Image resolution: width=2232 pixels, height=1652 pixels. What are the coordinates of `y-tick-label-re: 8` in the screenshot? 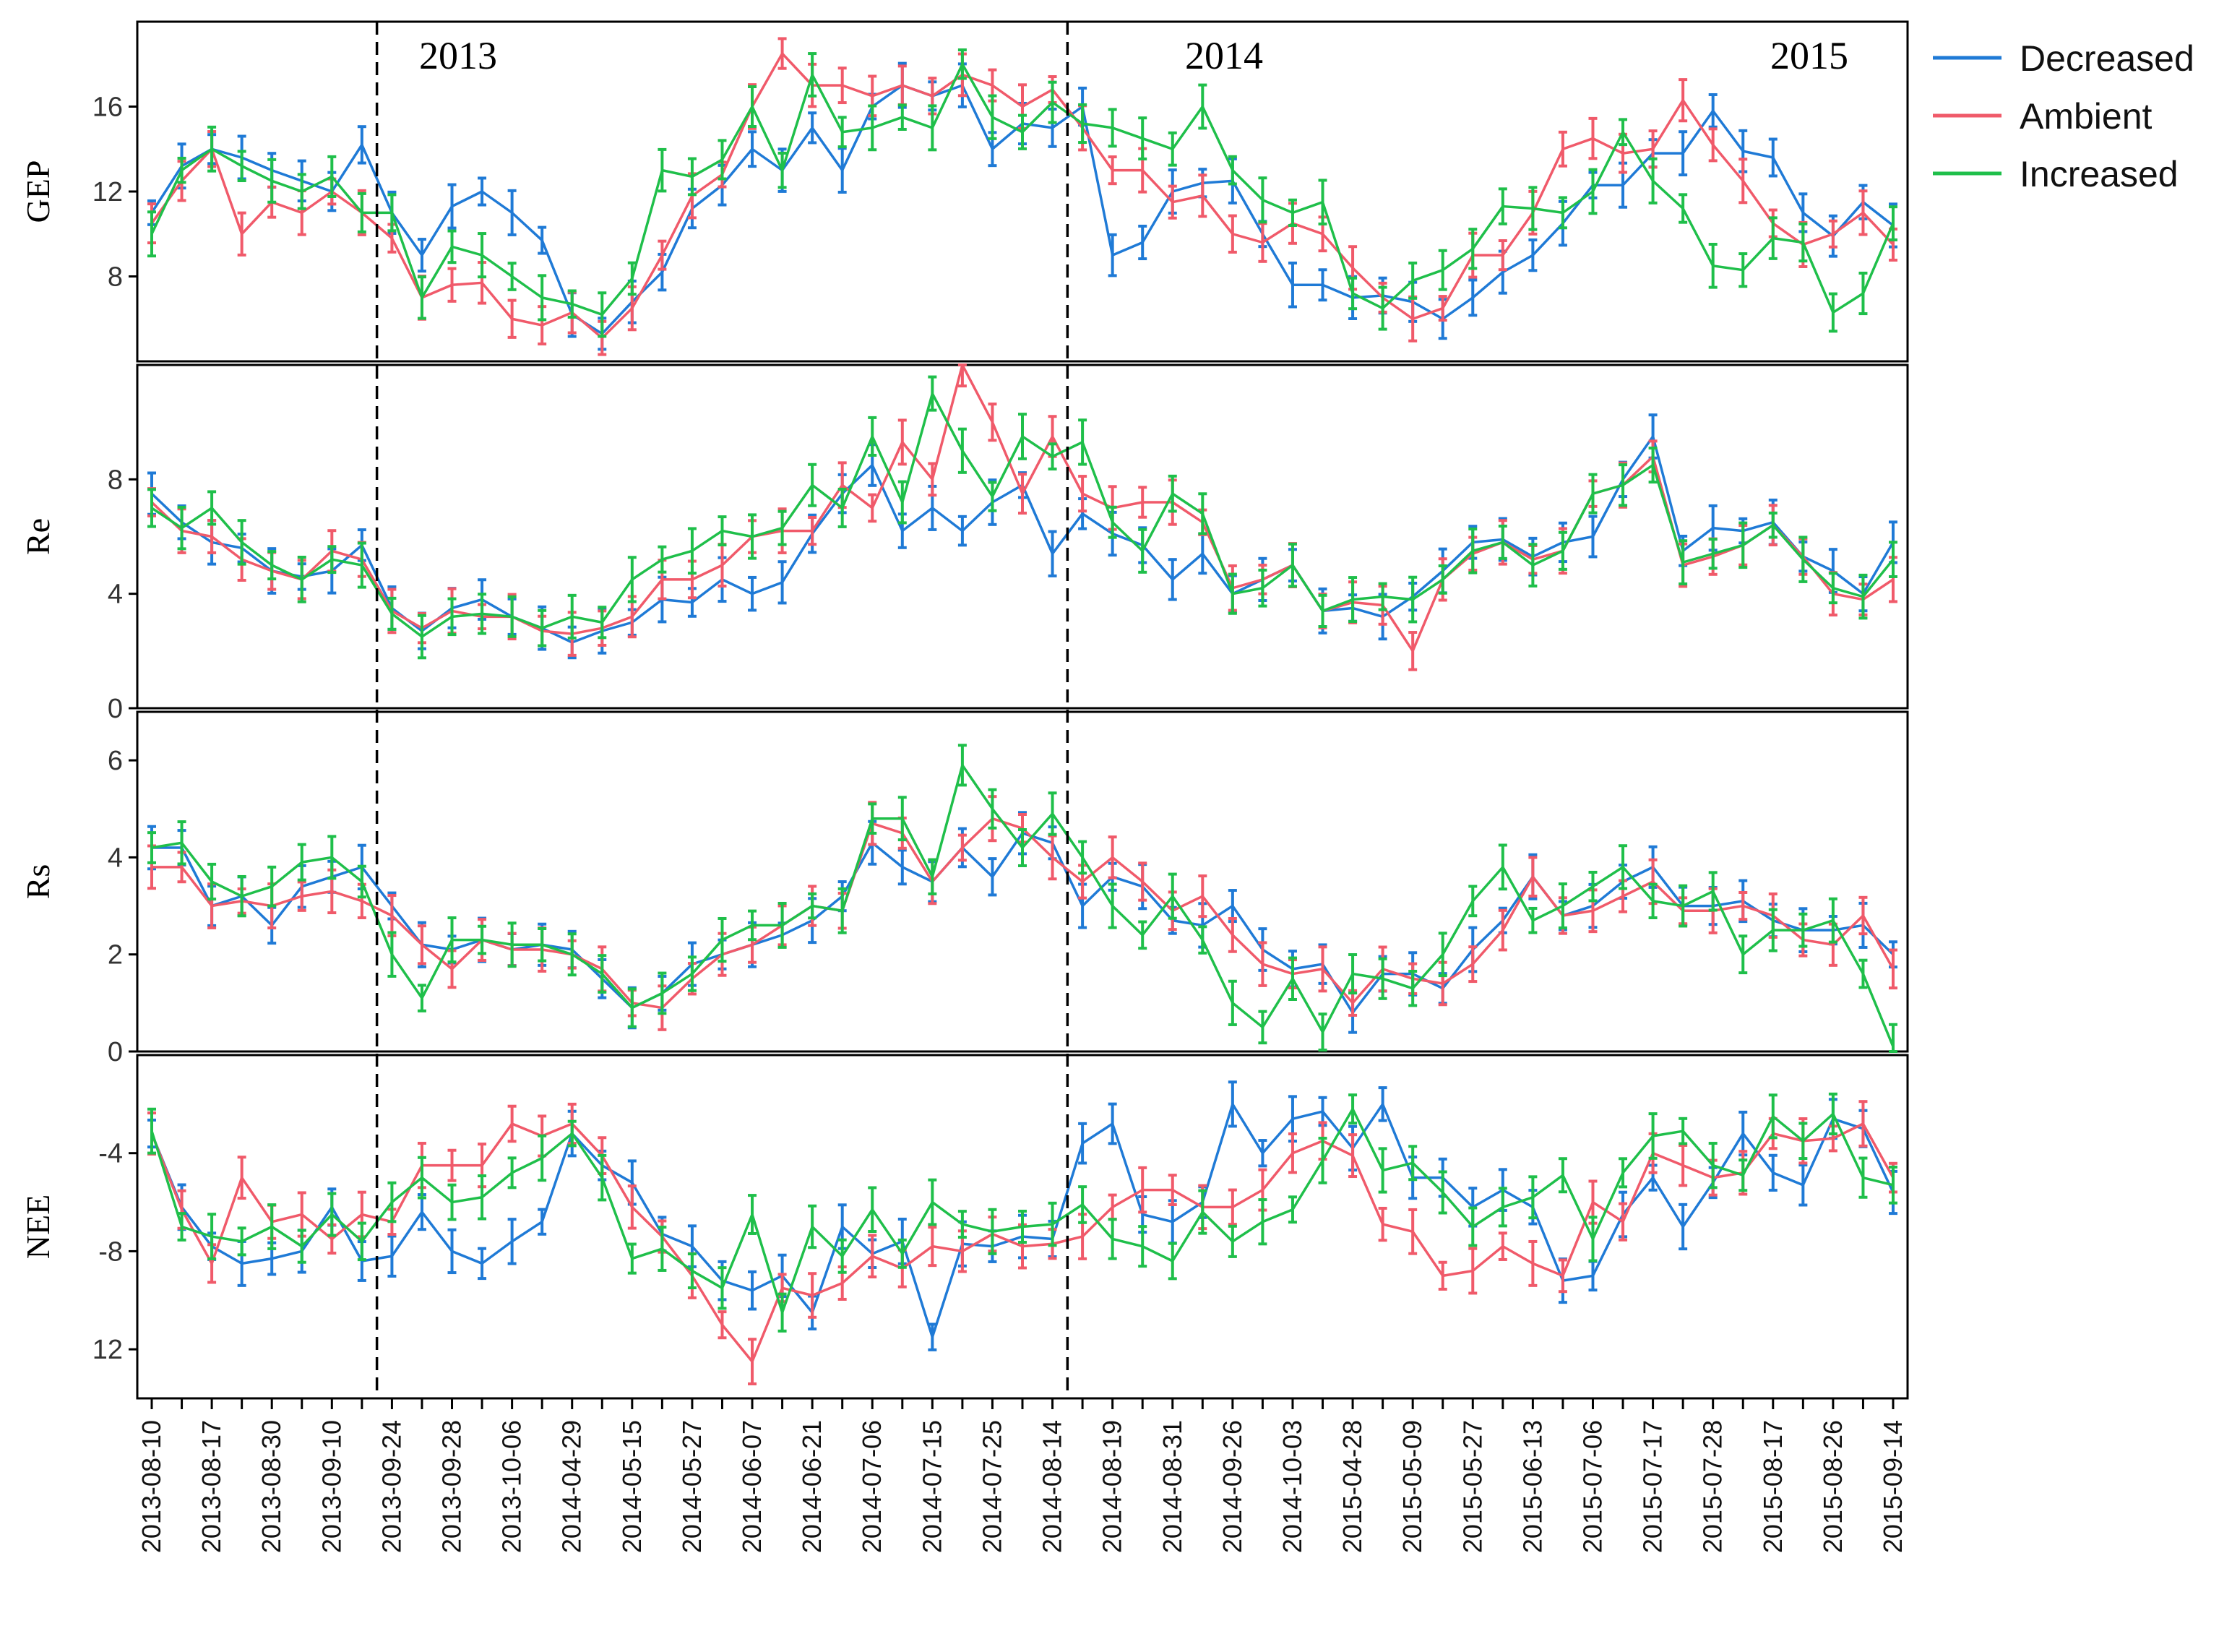 It's located at (115, 480).